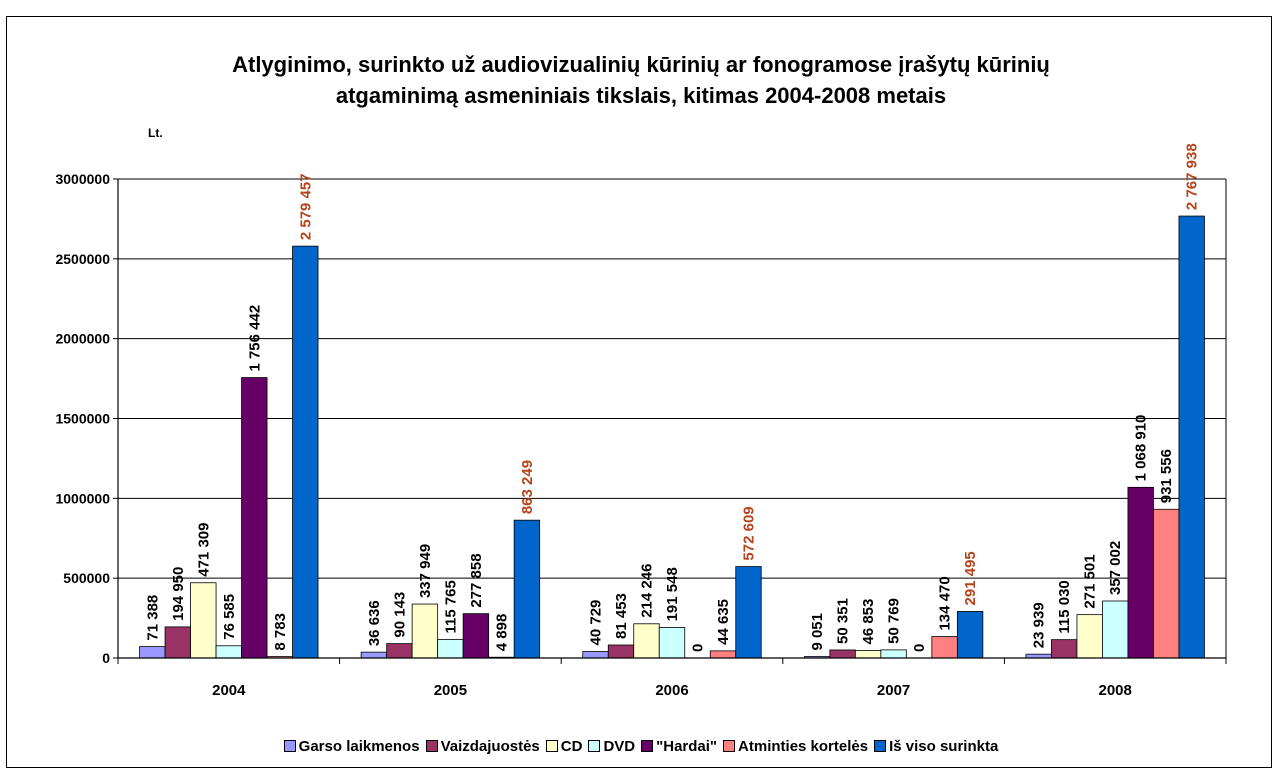  I want to click on legend-label: Iš viso surinkta, so click(944, 746).